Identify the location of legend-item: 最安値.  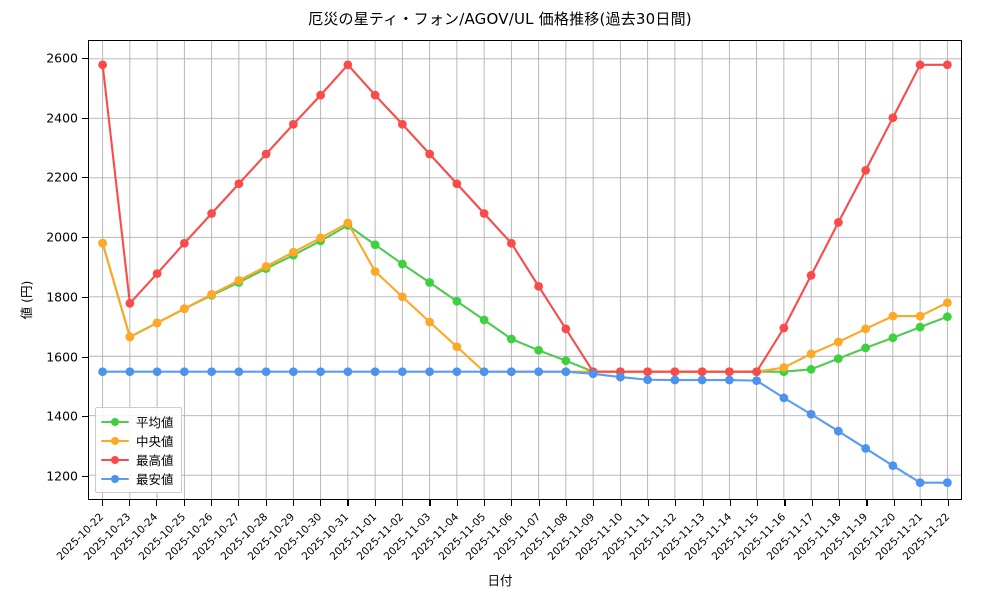
(137, 478).